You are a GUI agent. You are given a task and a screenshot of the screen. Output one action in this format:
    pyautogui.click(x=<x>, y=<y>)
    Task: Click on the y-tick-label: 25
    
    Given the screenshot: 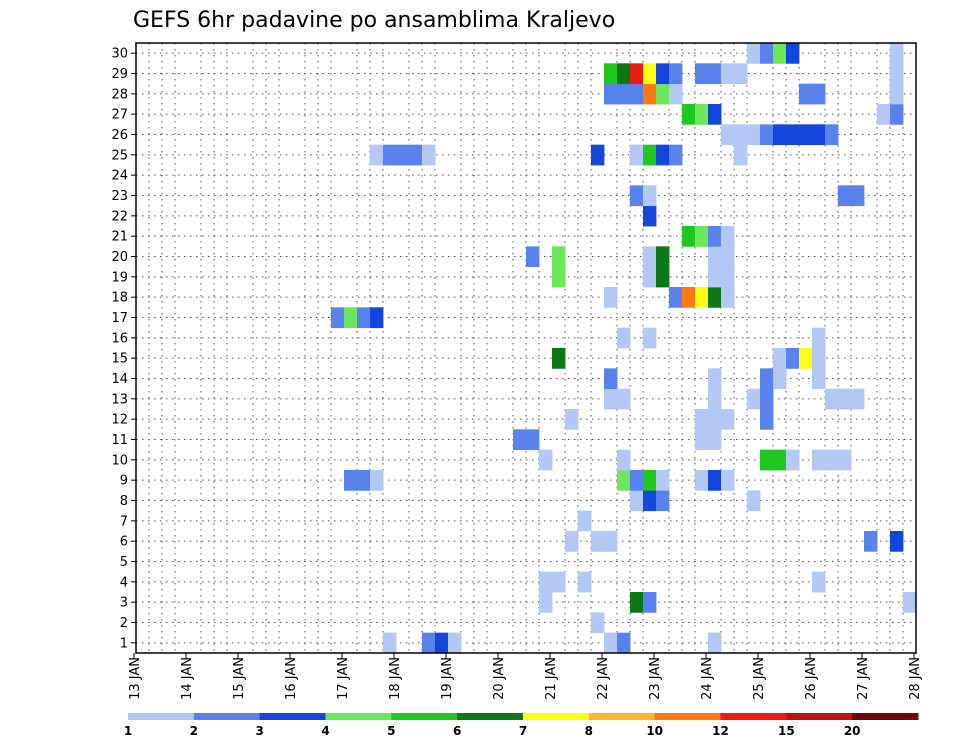 What is the action you would take?
    pyautogui.click(x=119, y=155)
    